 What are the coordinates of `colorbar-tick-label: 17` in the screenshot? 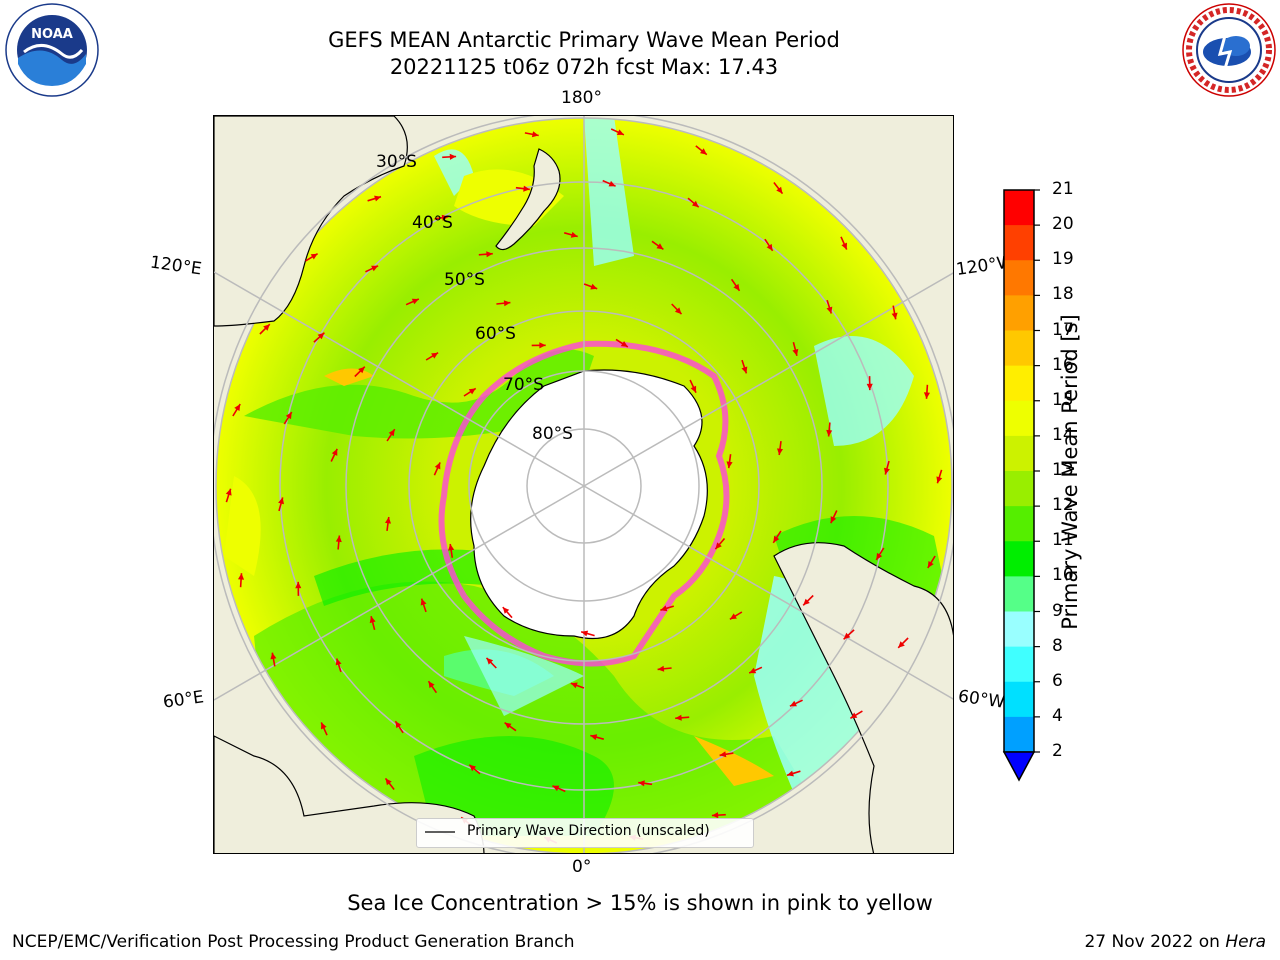 It's located at (1063, 329).